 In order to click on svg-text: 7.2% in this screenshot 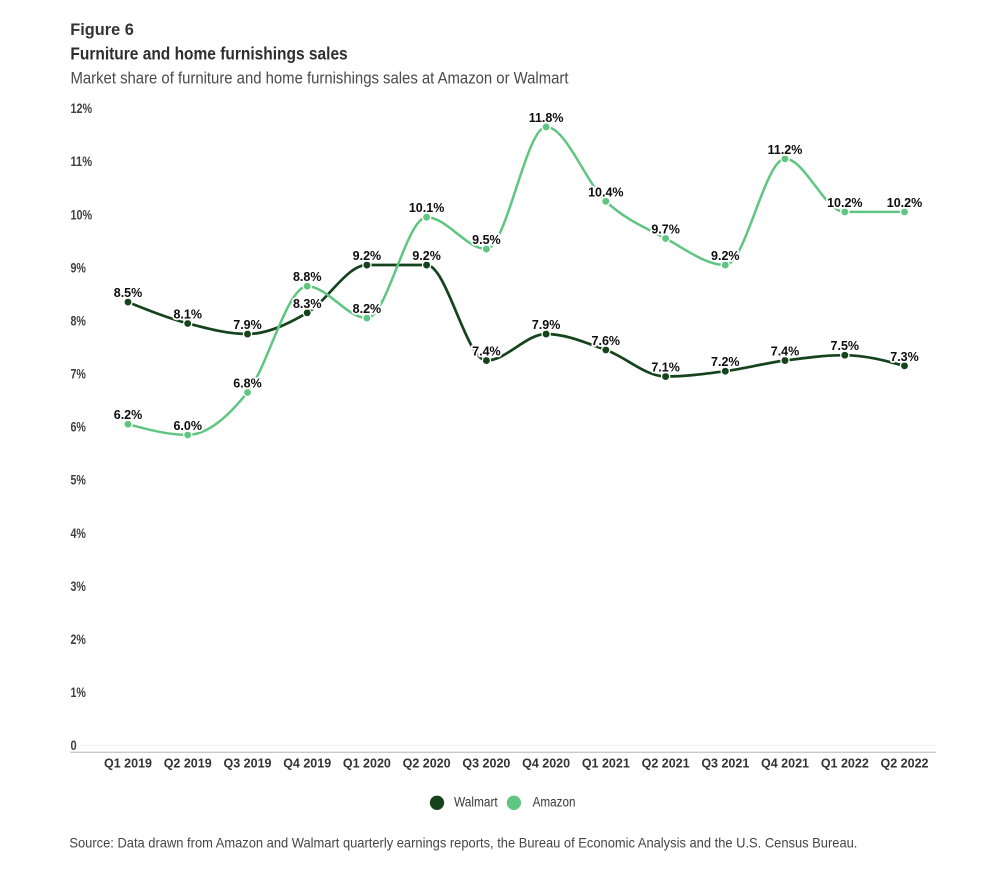, I will do `click(725, 362)`.